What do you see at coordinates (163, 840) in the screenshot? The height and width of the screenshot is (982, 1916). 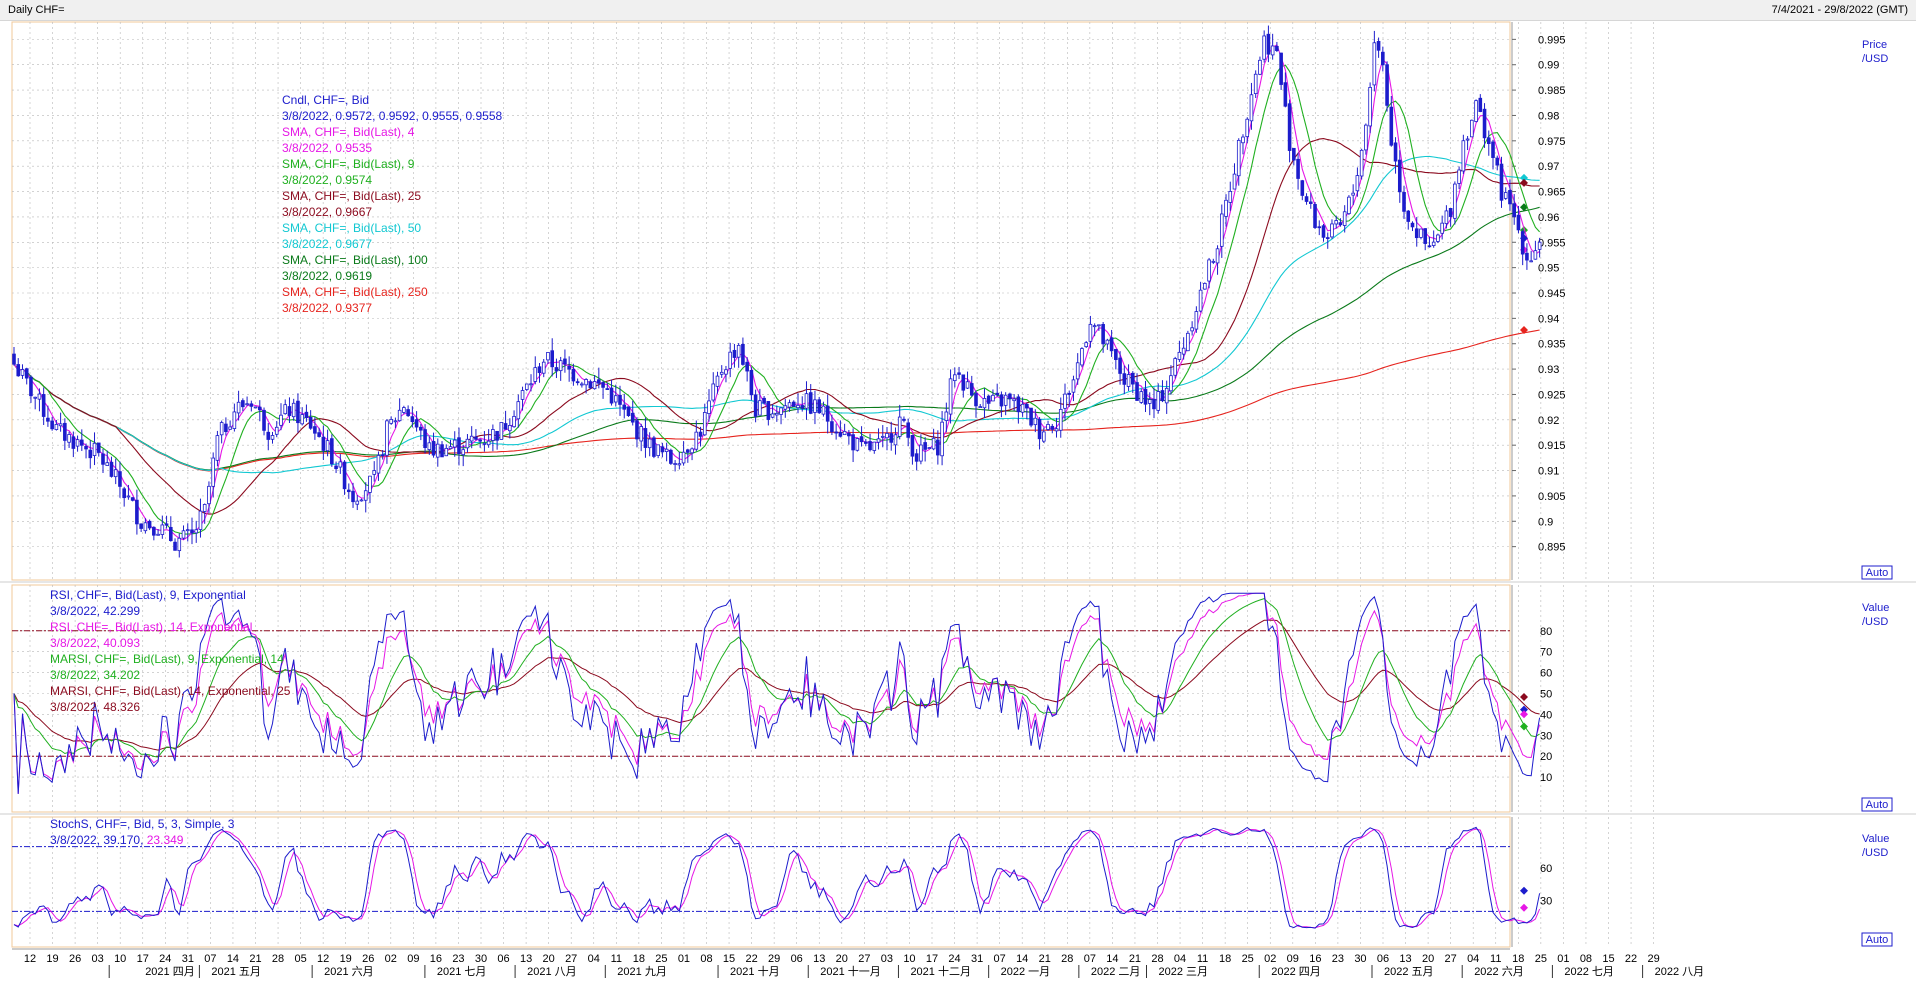 I see `legend-value-d: 23.349` at bounding box center [163, 840].